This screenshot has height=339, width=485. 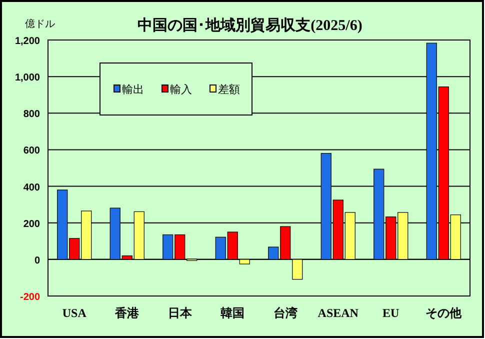 What do you see at coordinates (31, 188) in the screenshot?
I see `y-tick-label: 400` at bounding box center [31, 188].